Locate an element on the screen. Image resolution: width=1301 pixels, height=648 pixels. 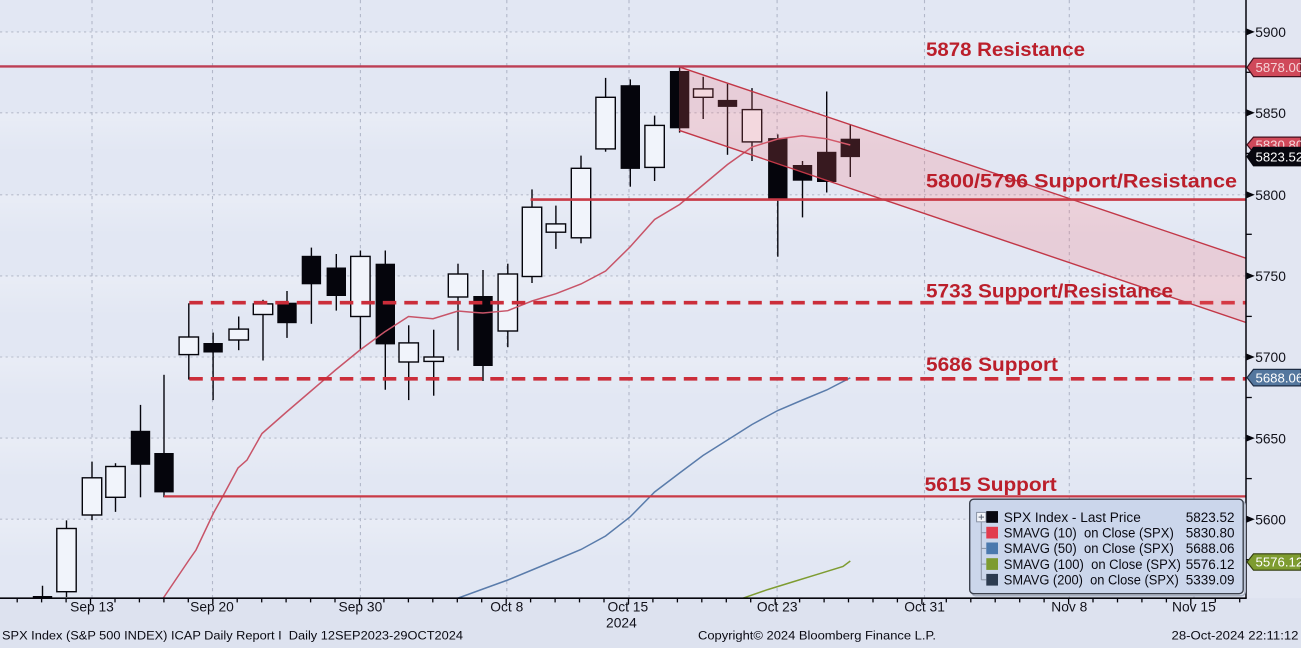
svg-text: SMAVG (50) on Close (SPX) is located at coordinates (1089, 548).